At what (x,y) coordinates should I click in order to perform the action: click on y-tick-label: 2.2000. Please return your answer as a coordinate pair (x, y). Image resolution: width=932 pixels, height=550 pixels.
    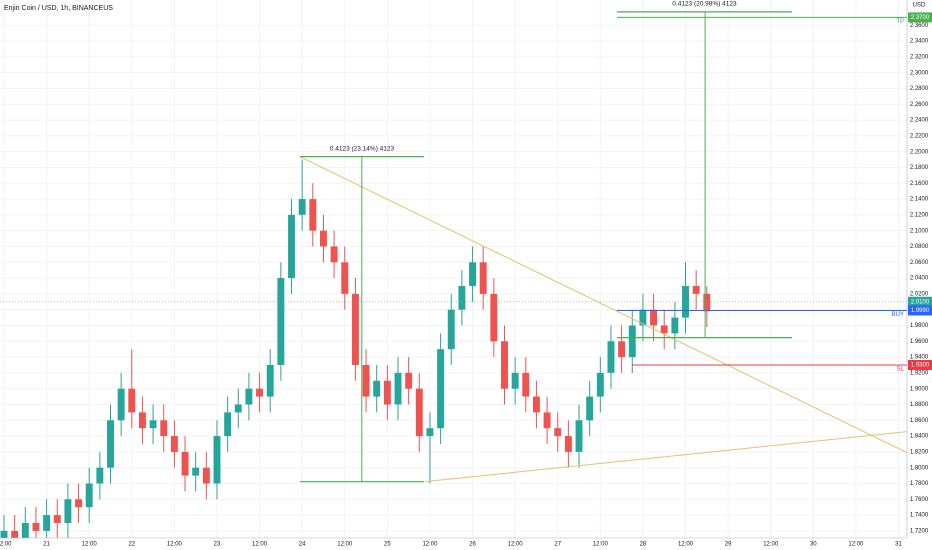
    Looking at the image, I should click on (919, 152).